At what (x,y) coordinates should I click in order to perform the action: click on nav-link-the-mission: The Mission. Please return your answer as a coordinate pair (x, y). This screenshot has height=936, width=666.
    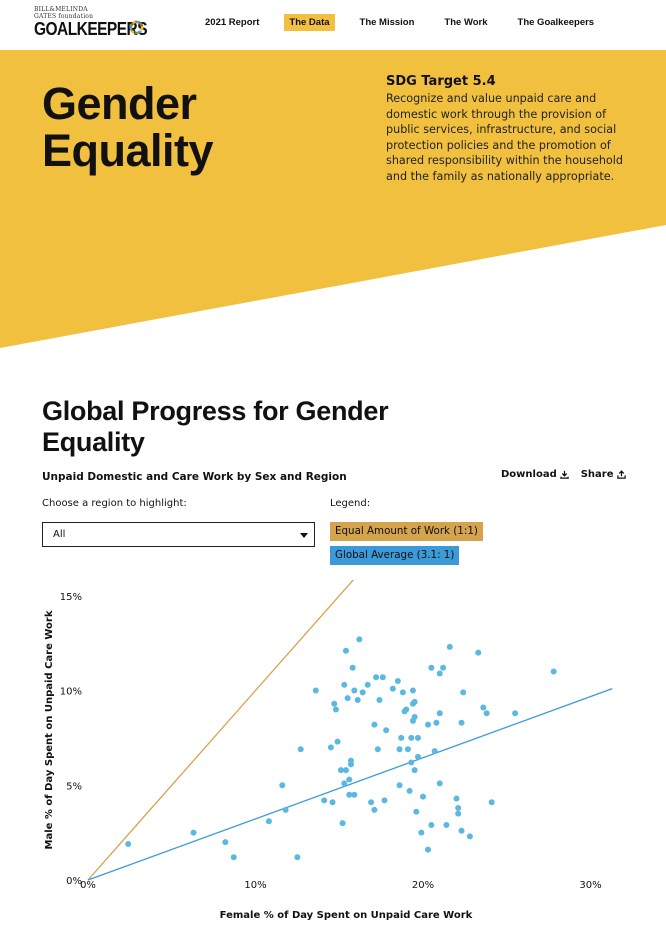
    Looking at the image, I should click on (387, 22).